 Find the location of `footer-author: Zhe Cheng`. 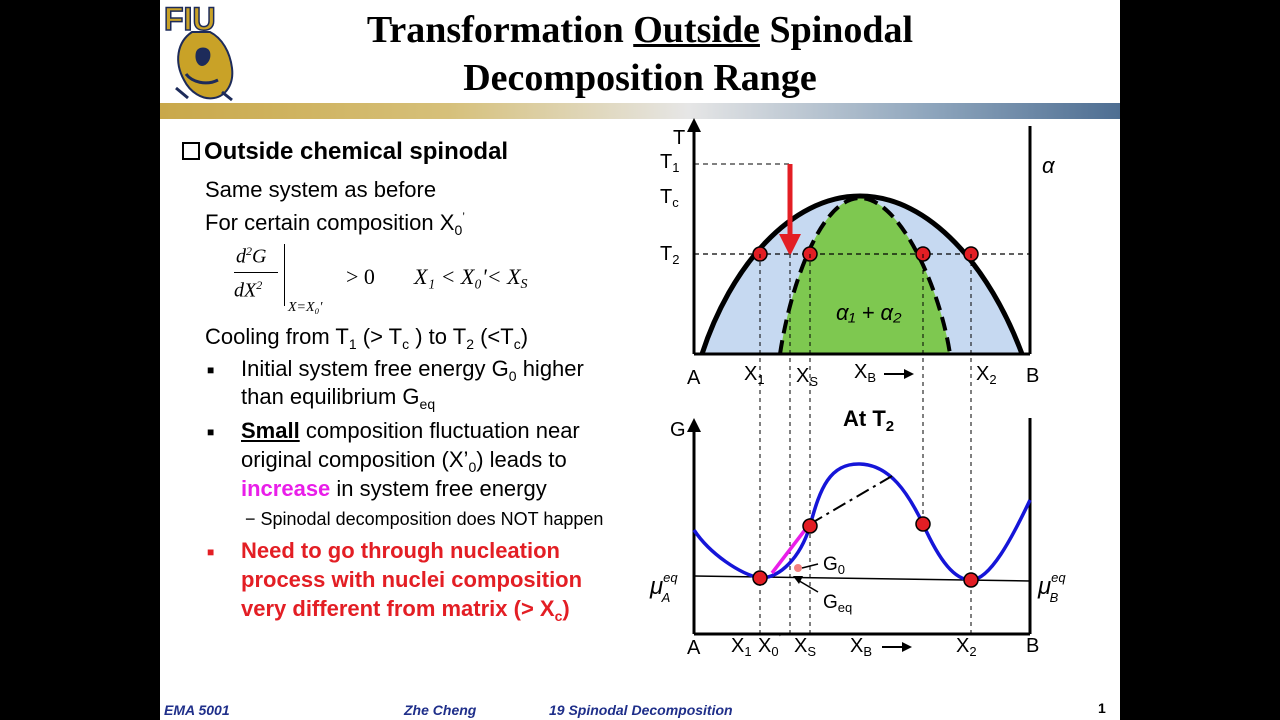

footer-author: Zhe Cheng is located at coordinates (440, 710).